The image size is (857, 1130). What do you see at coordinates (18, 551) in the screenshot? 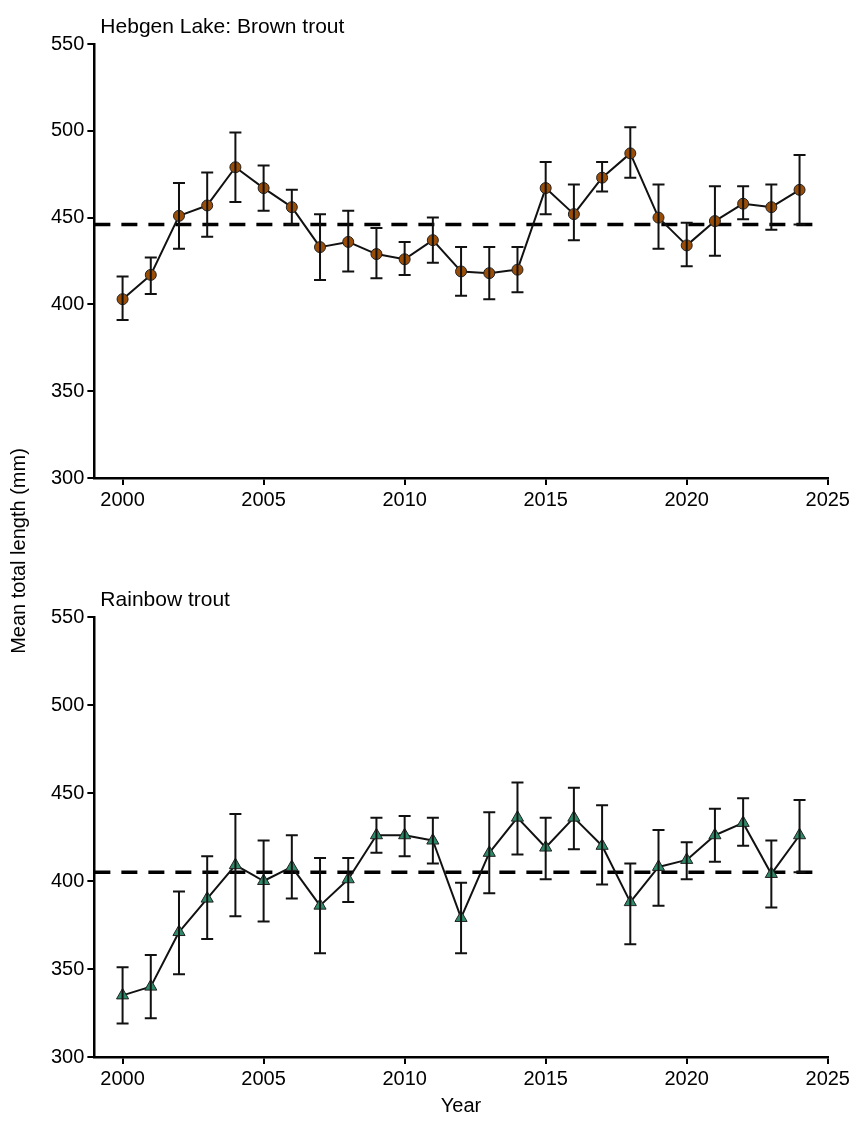
I see `y-axis-title: Mean total length (mm)` at bounding box center [18, 551].